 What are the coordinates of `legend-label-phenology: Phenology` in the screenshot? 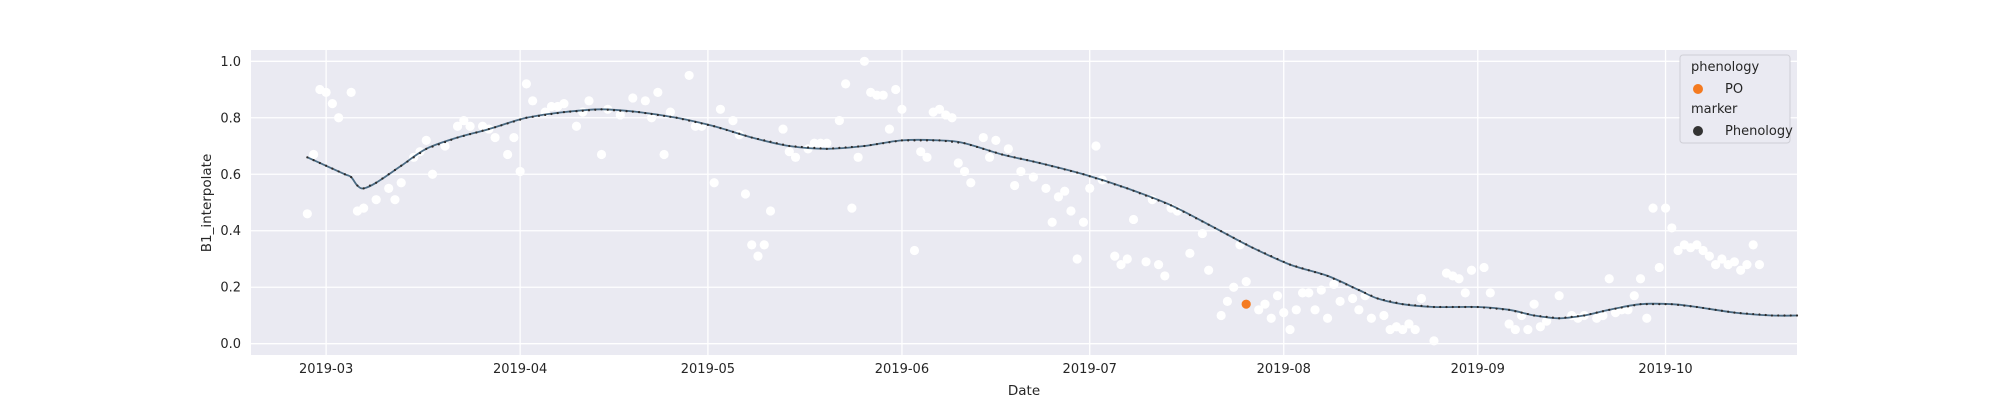 It's located at (1759, 131).